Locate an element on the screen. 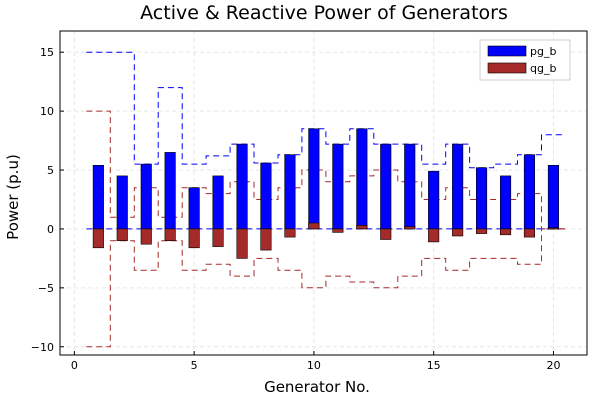  x-tick-label: 0 is located at coordinates (74, 365).